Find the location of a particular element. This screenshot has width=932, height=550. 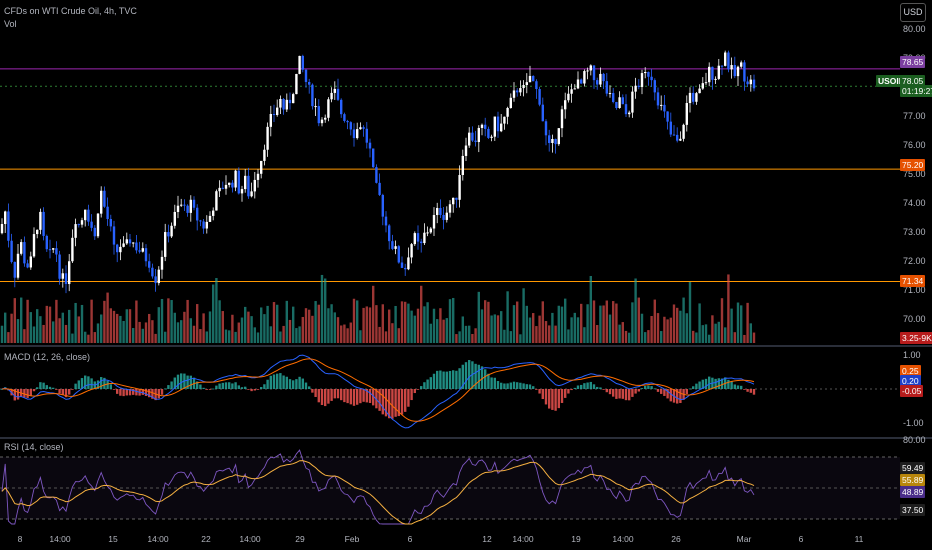

symbol-title: CFDs on WTI Crude Oil, 4h, TVC is located at coordinates (70, 11).